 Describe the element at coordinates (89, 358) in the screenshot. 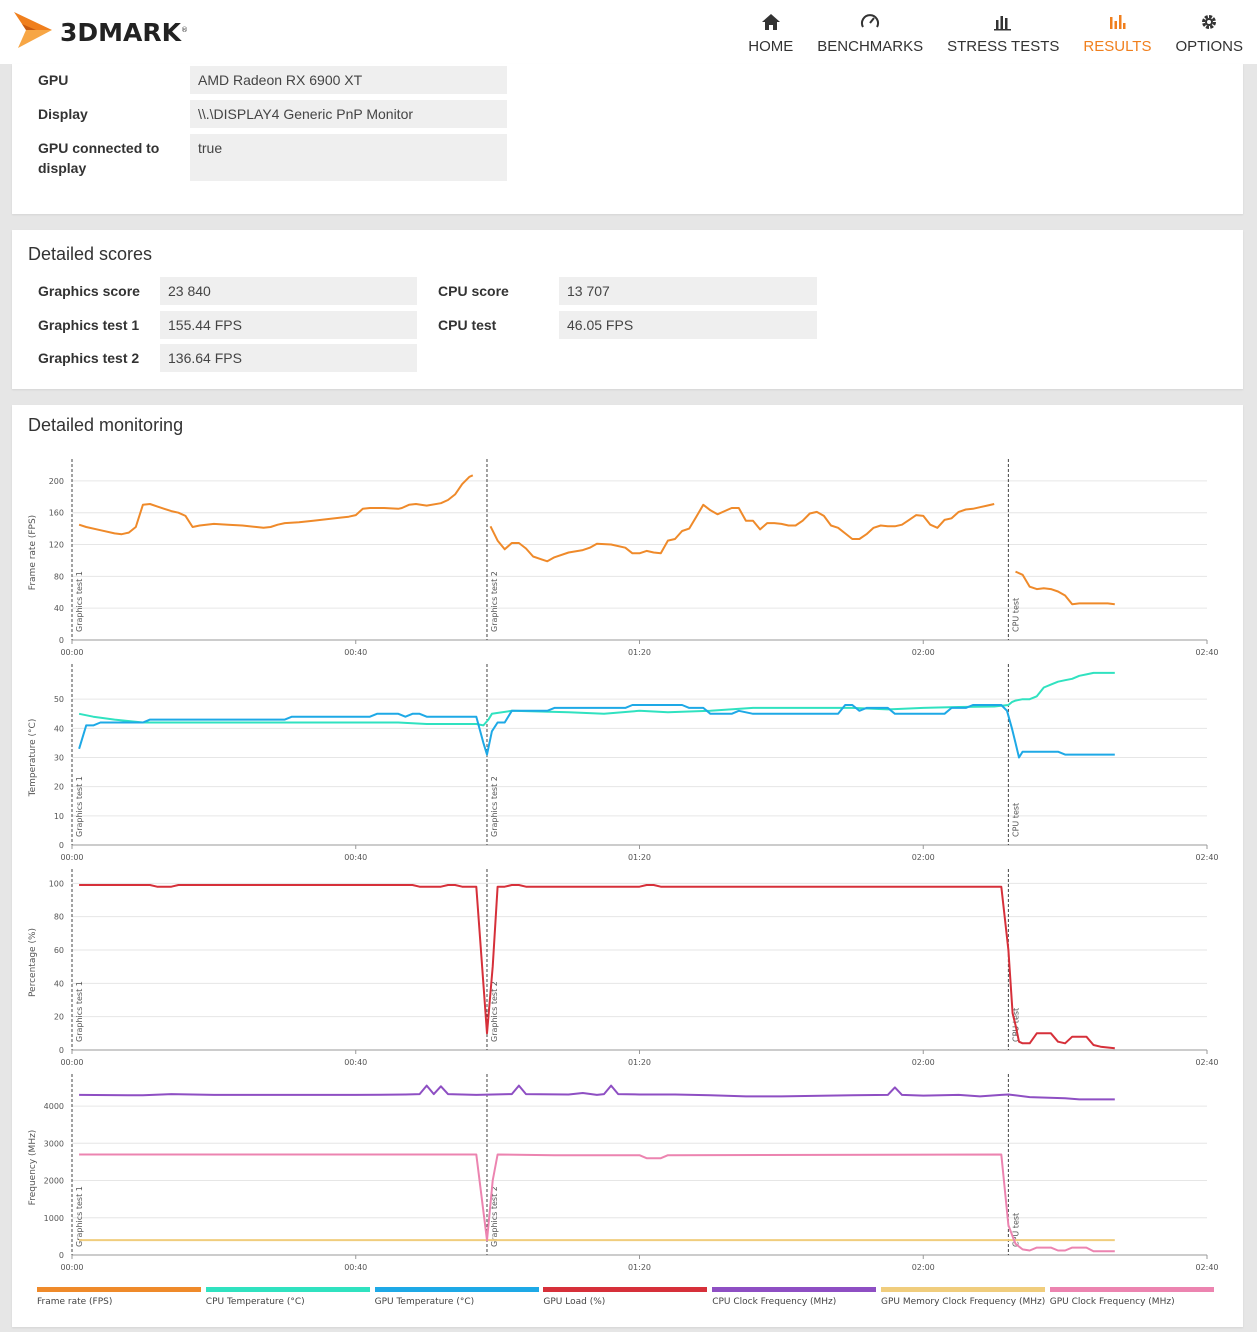

I see `graphics-test-2-label: Graphics test 2` at that location.